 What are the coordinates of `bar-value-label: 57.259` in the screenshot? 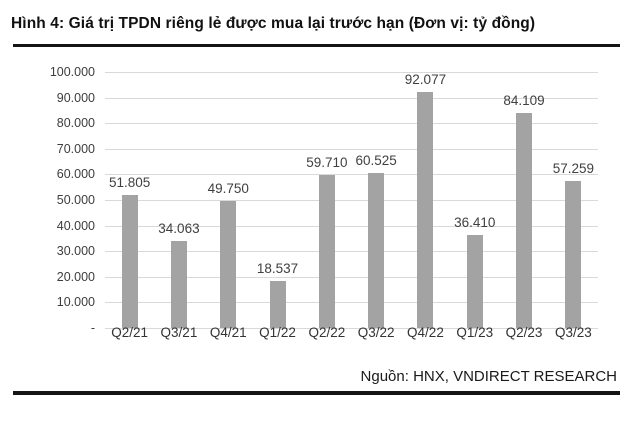 It's located at (573, 169).